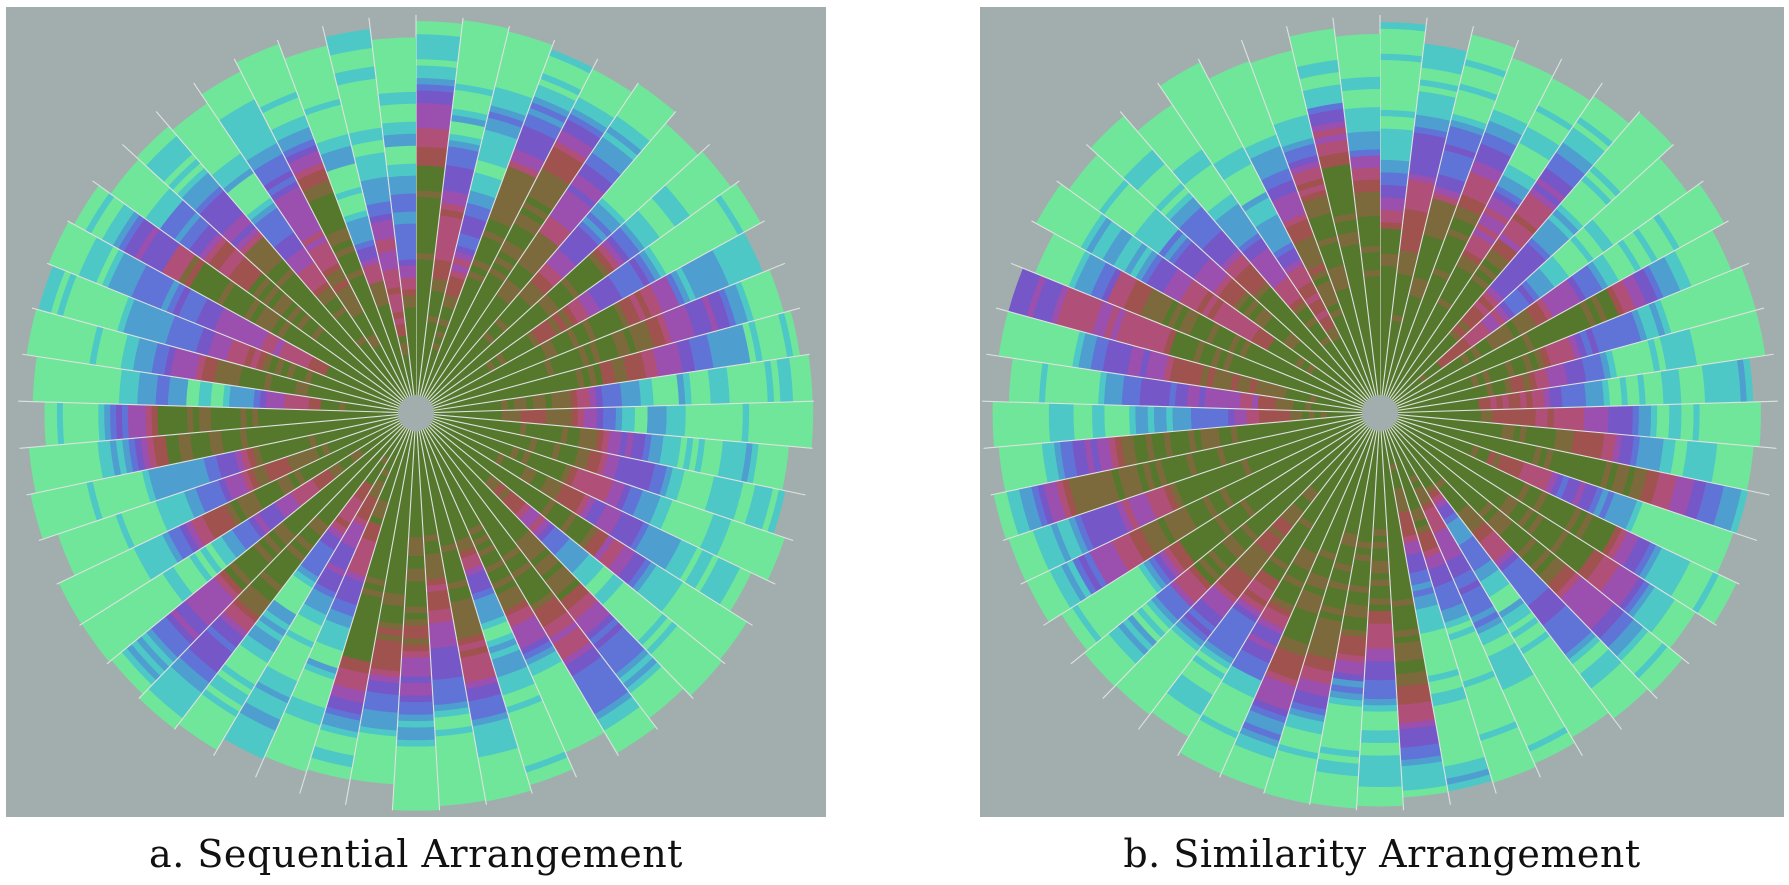 The height and width of the screenshot is (885, 1789). Describe the element at coordinates (416, 413) in the screenshot. I see `center-hole` at that location.